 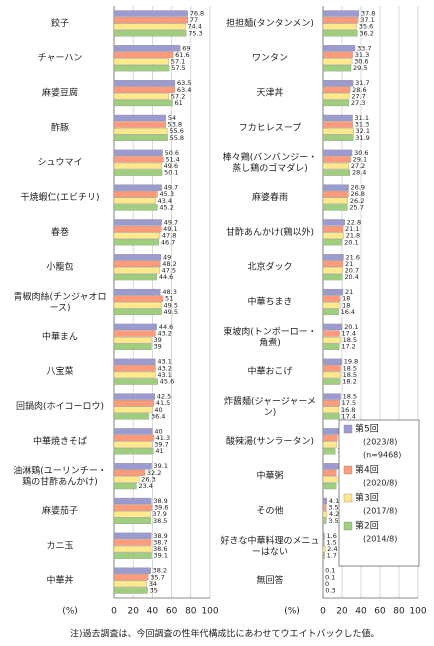 I want to click on value-label: 36.4, so click(x=158, y=416).